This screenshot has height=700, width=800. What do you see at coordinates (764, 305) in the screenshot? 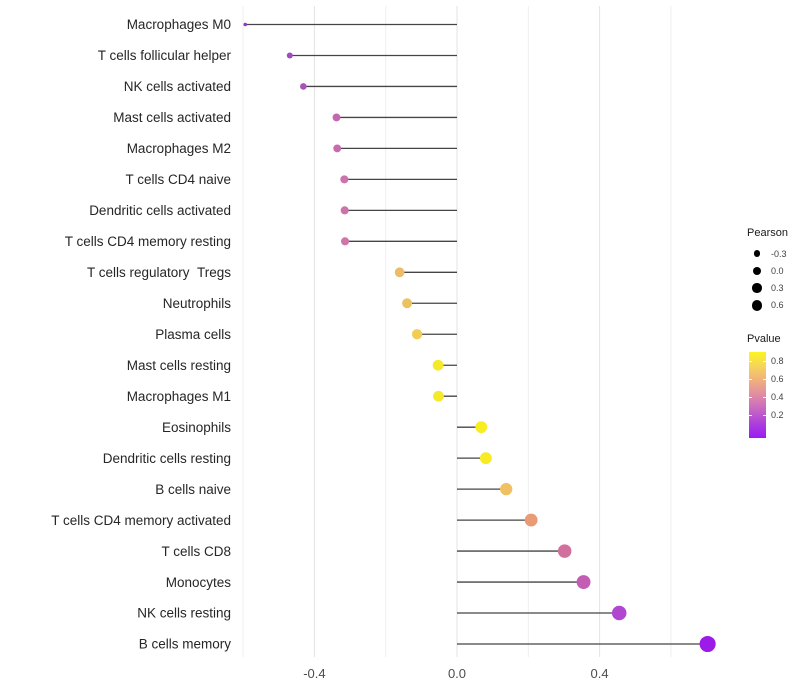
I see `legend-size-item: 0.6` at bounding box center [764, 305].